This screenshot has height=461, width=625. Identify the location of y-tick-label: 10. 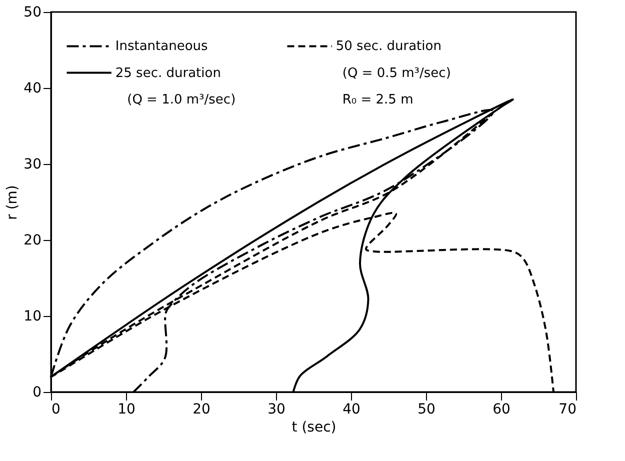
(33, 316).